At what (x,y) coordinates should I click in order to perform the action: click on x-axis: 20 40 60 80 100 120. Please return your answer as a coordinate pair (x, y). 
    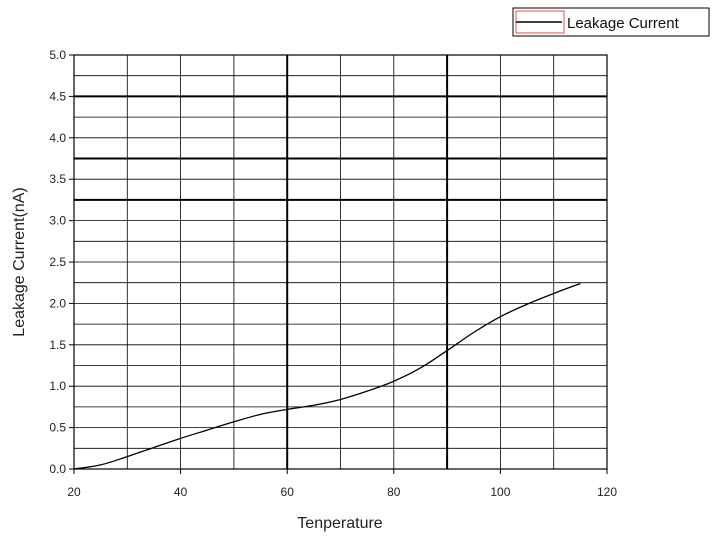
    Looking at the image, I should click on (342, 484).